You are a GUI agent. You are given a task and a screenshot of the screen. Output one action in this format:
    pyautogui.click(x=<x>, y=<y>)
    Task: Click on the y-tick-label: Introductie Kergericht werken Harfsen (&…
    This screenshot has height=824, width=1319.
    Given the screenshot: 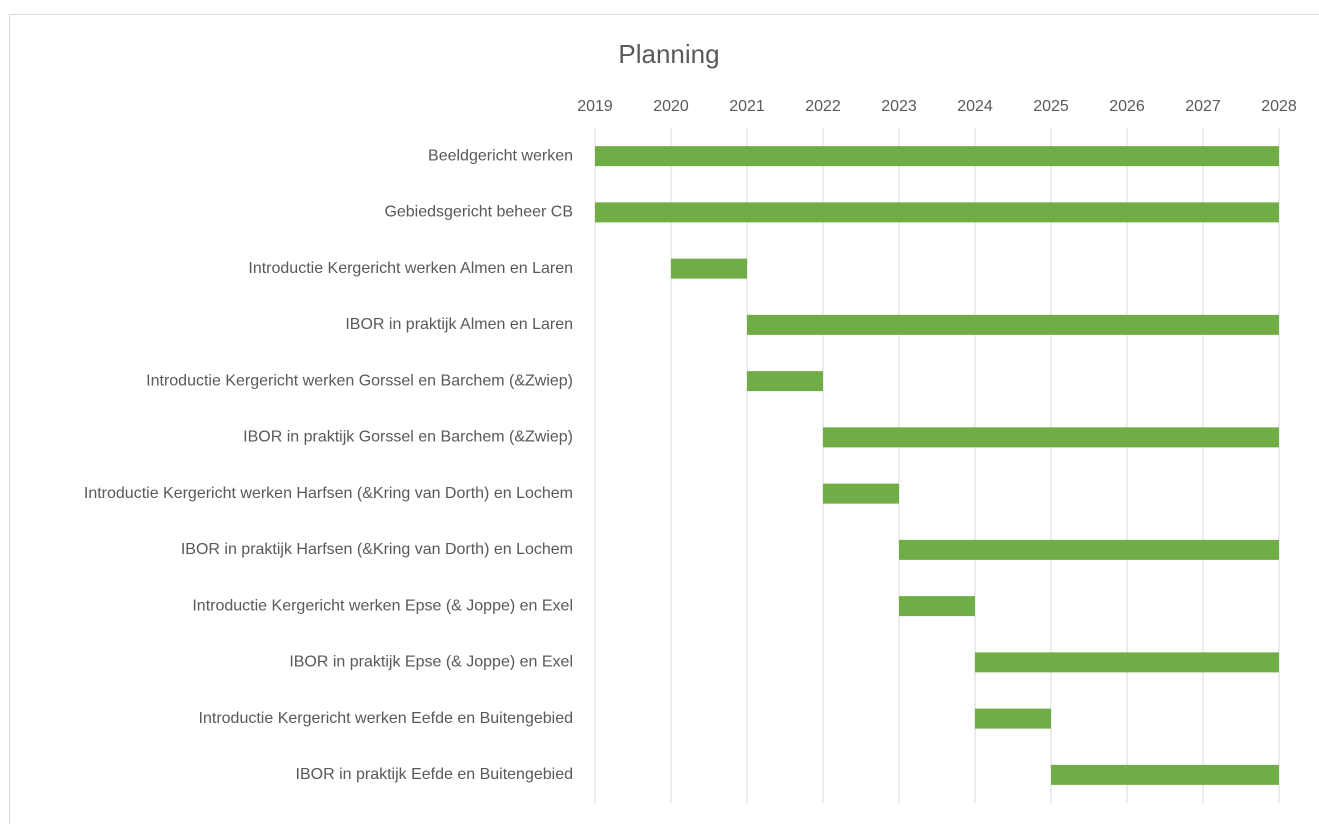 What is the action you would take?
    pyautogui.click(x=328, y=493)
    